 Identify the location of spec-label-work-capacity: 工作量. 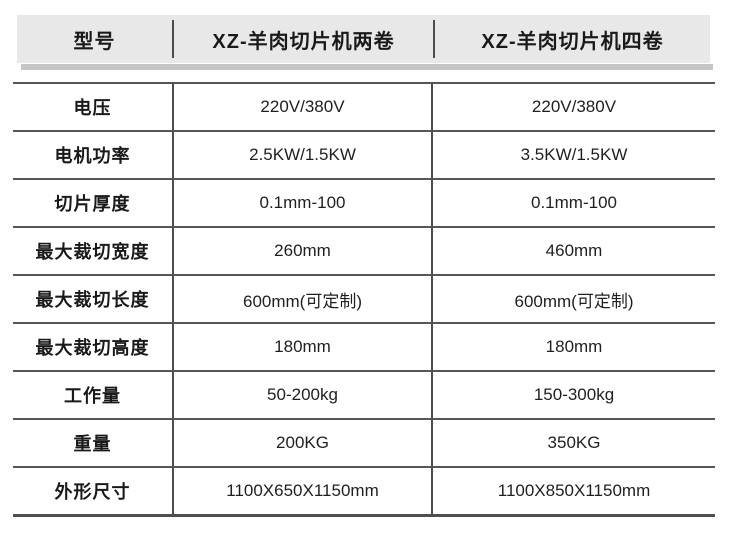
(92, 394).